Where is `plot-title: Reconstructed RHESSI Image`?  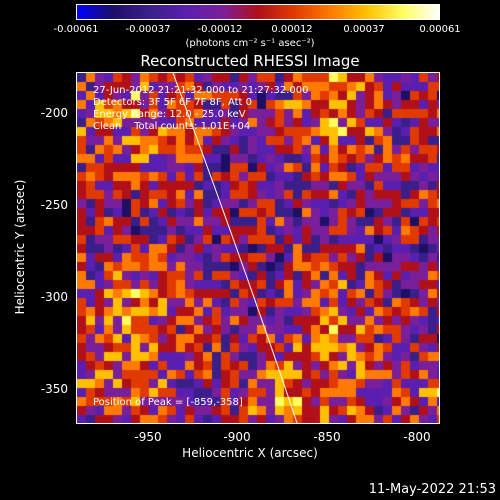 plot-title: Reconstructed RHESSI Image is located at coordinates (250, 61).